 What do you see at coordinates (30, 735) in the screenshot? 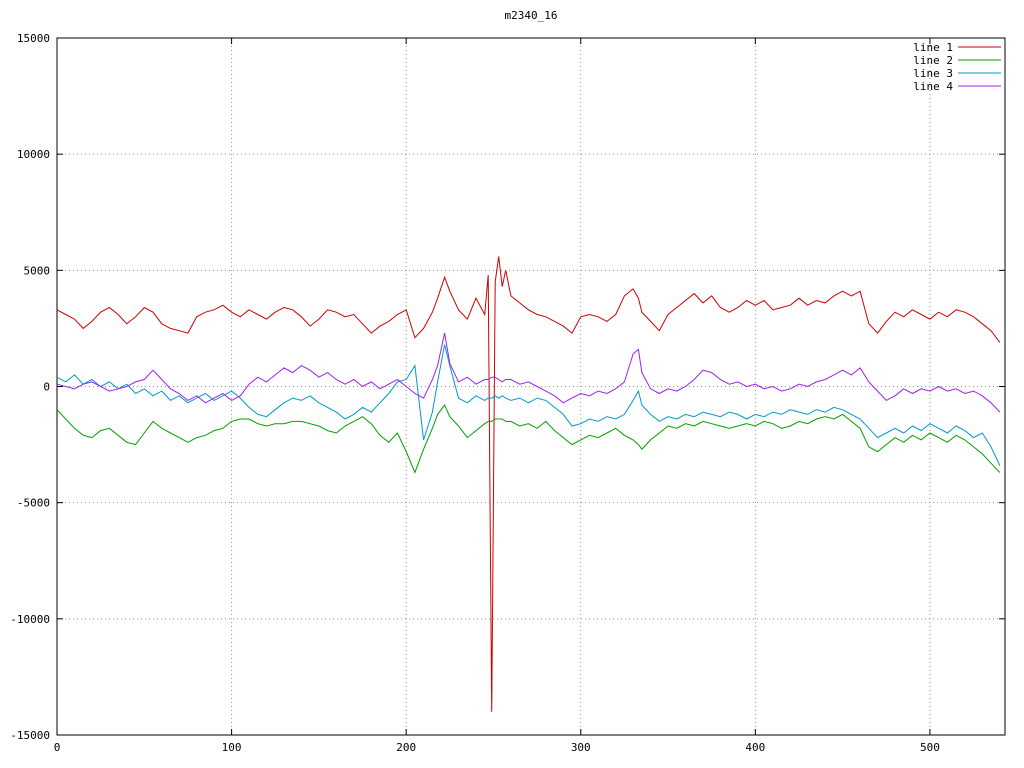
I see `y-tick-label: -15000` at bounding box center [30, 735].